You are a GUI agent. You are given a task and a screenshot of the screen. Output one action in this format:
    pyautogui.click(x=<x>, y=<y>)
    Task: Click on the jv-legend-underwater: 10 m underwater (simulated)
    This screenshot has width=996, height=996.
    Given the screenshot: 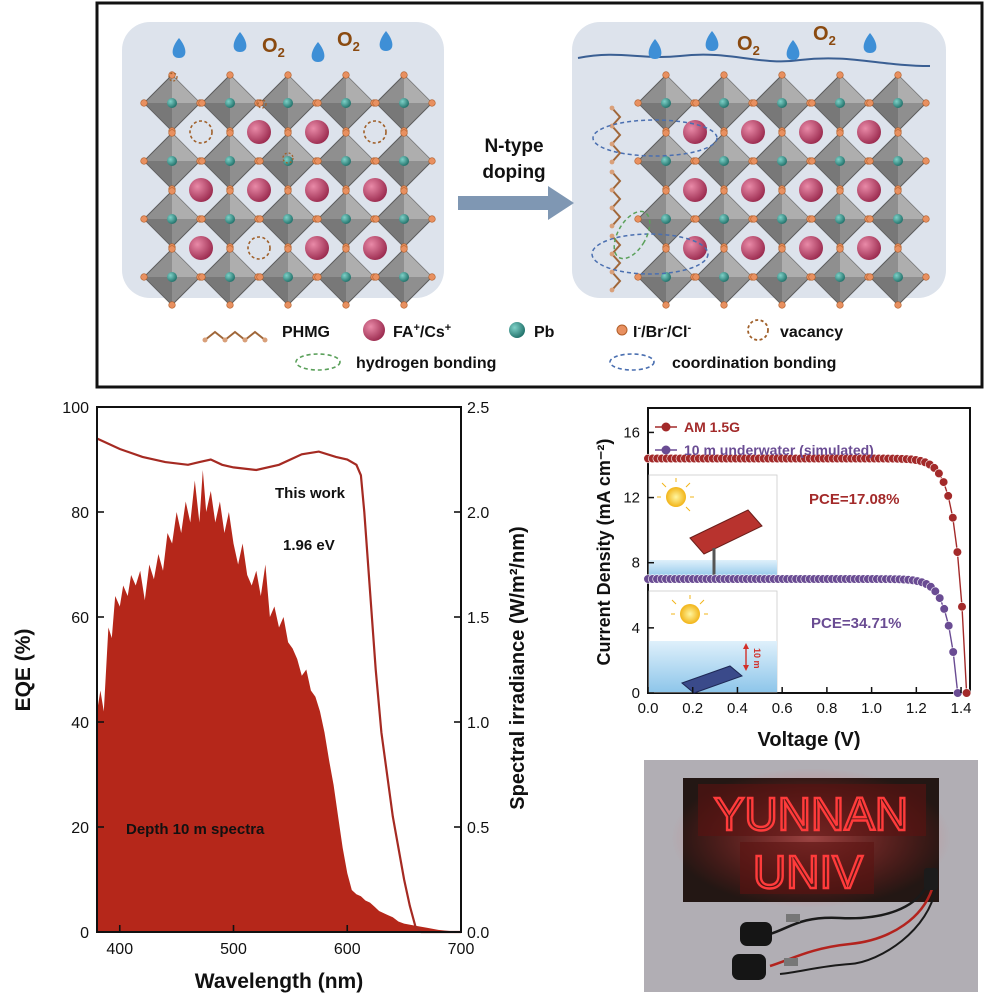 What is the action you would take?
    pyautogui.click(x=779, y=450)
    